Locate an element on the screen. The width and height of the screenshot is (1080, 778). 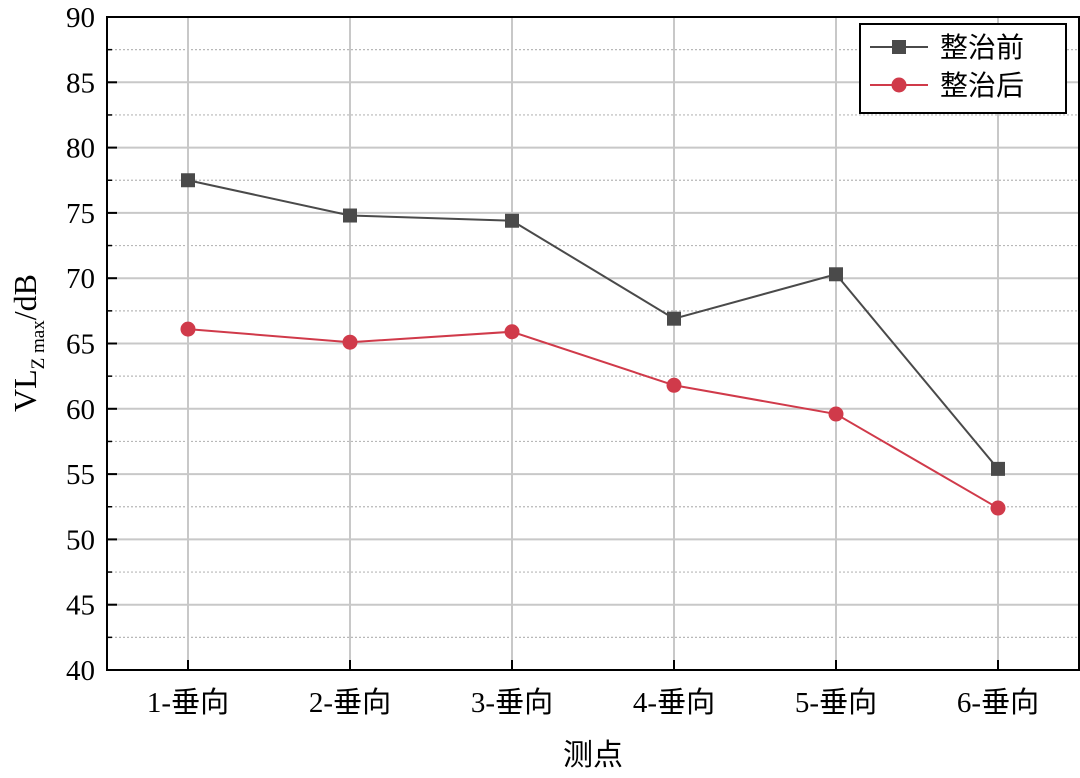
y-axis-title: VLZ max/dB is located at coordinates (28, 343).